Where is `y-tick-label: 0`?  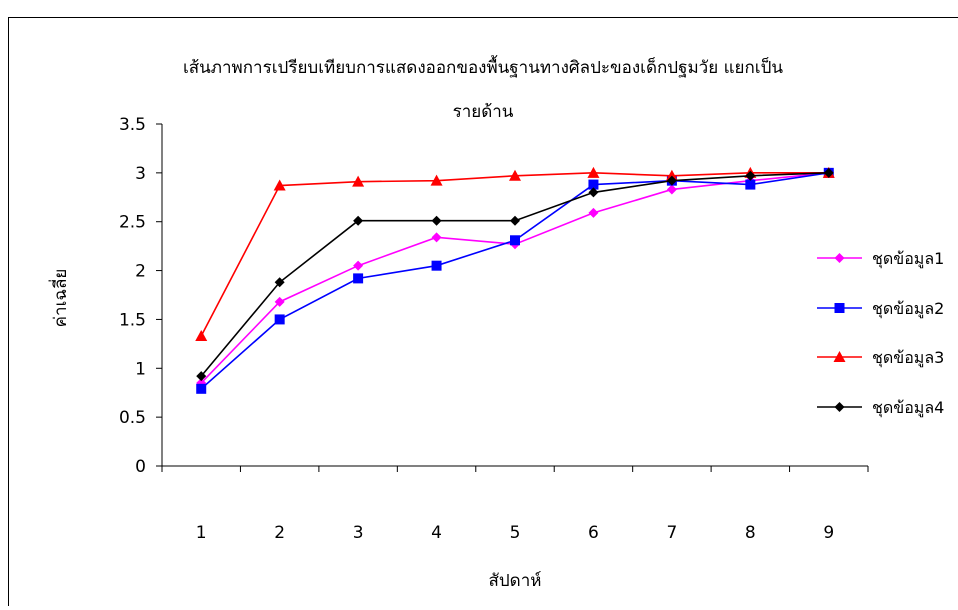 y-tick-label: 0 is located at coordinates (140, 467).